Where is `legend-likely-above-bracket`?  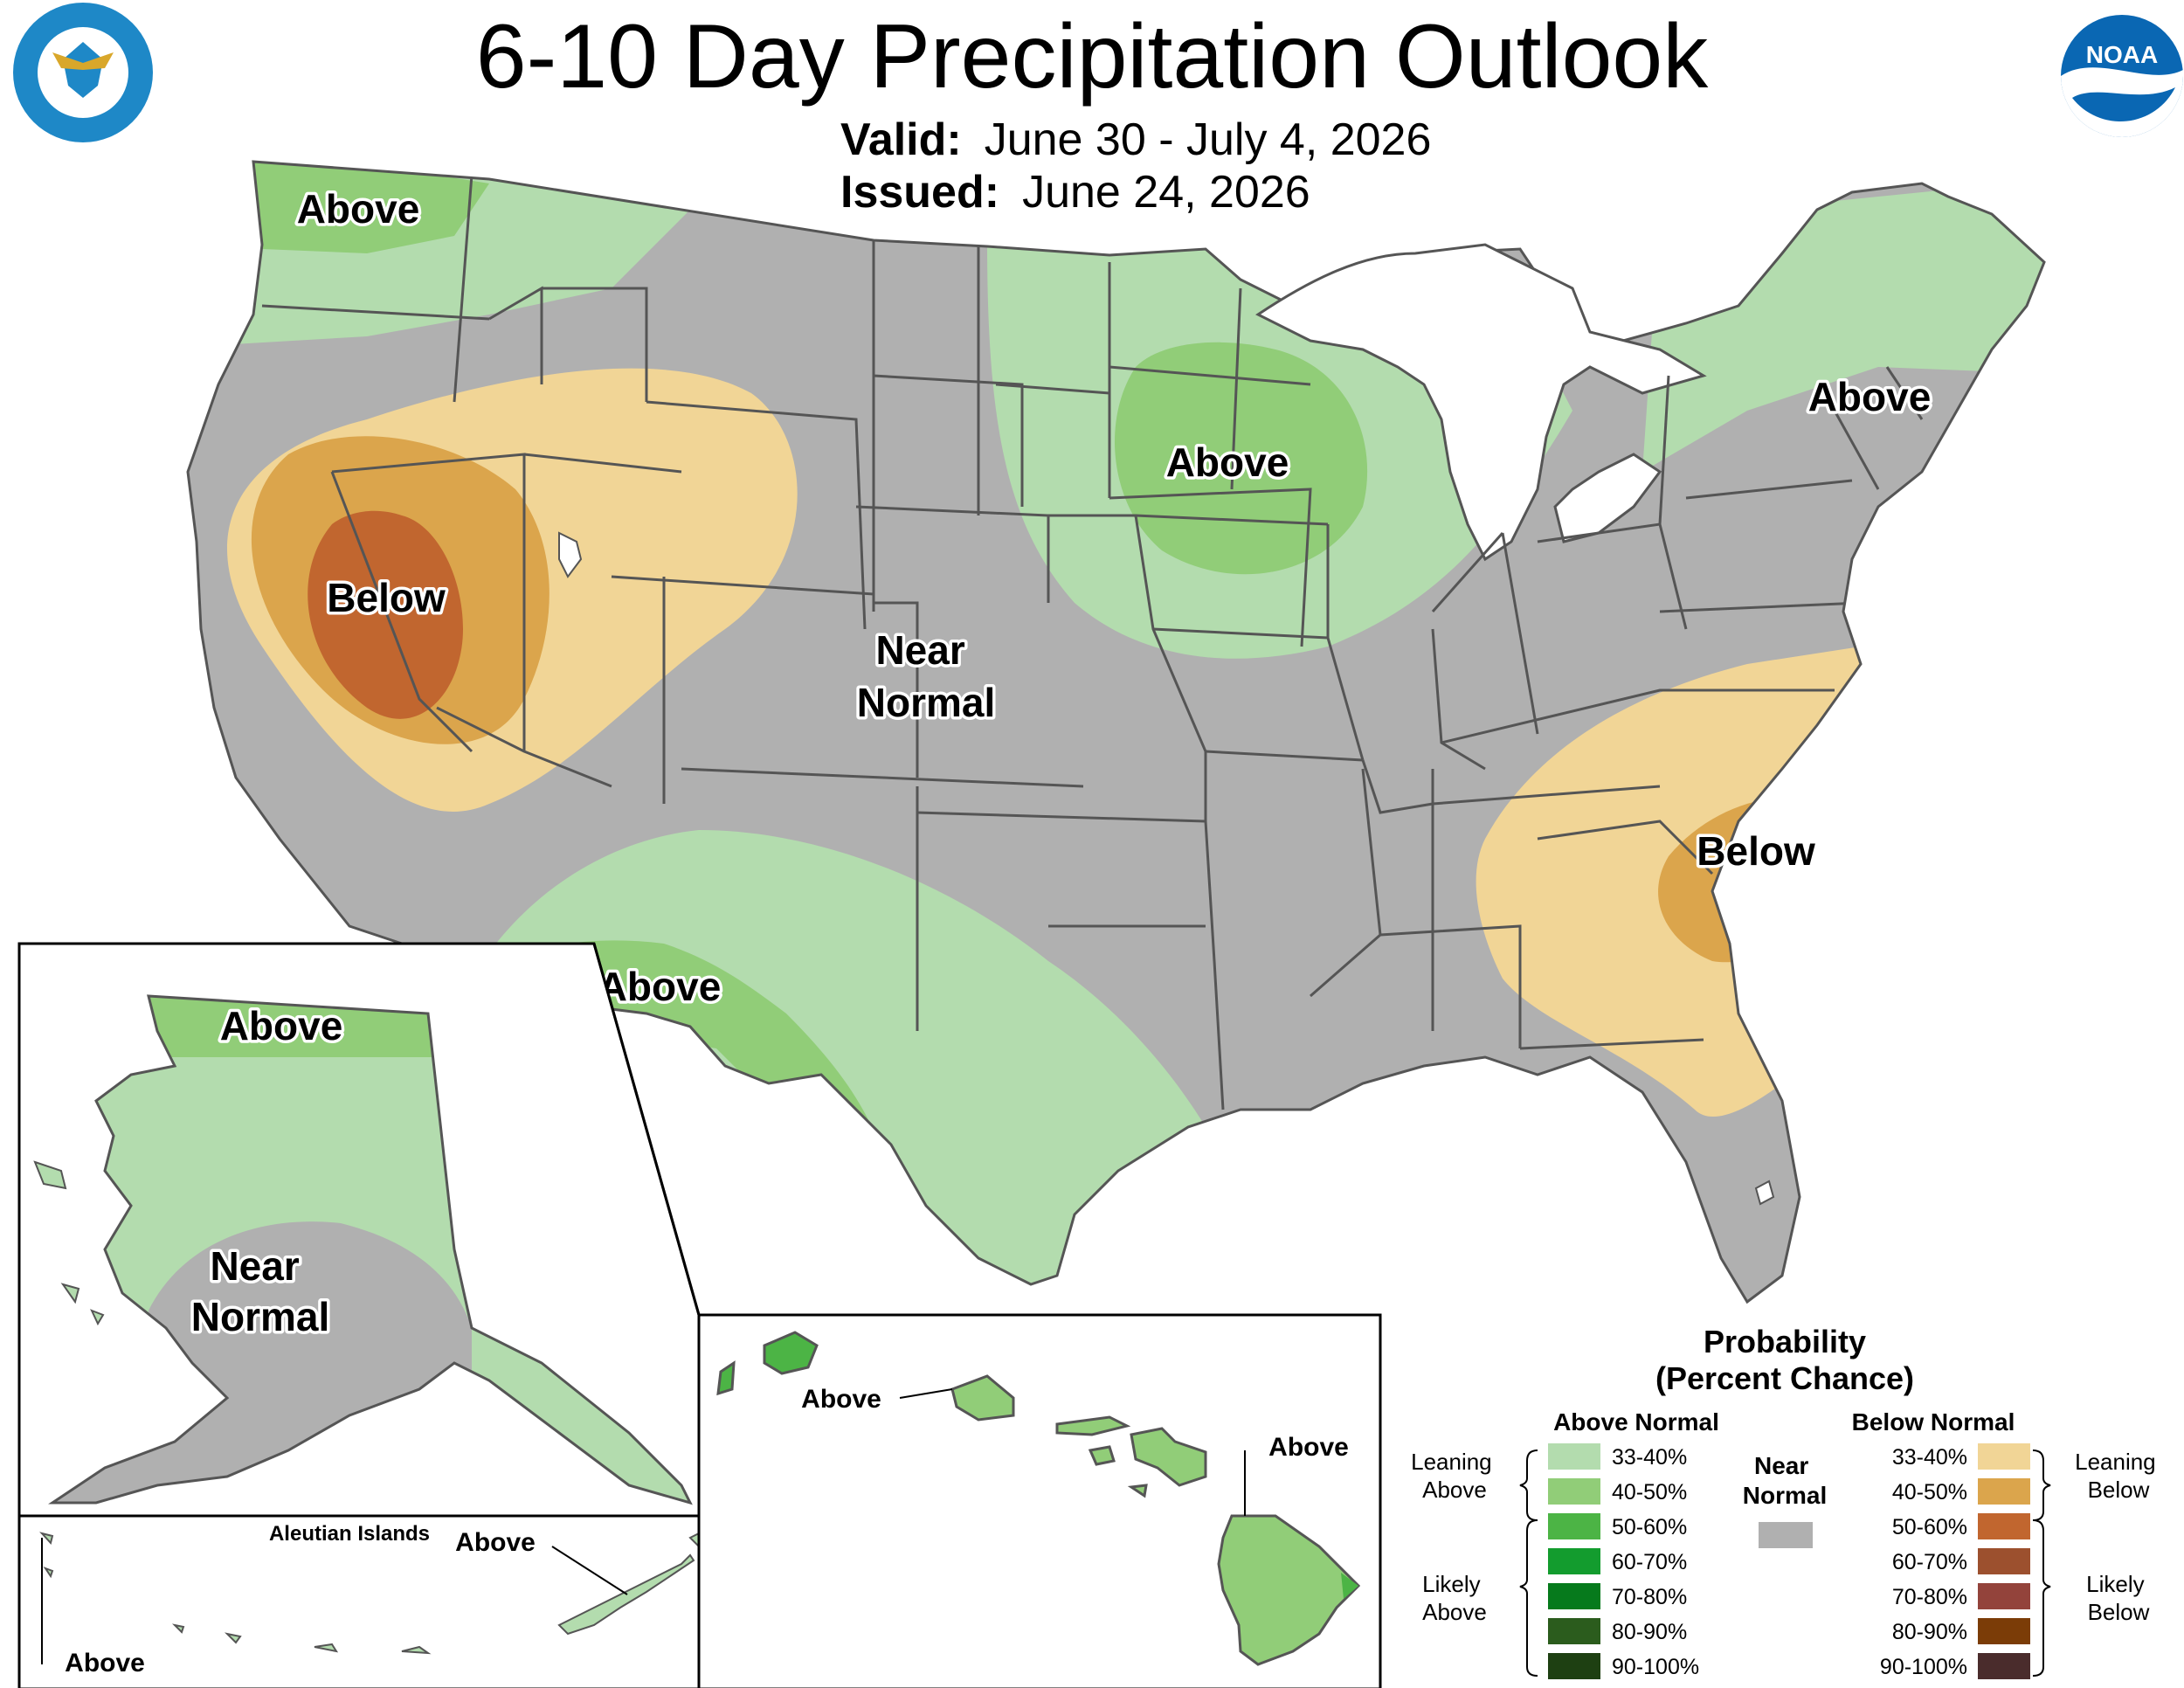
legend-likely-above-bracket is located at coordinates (1528, 1598).